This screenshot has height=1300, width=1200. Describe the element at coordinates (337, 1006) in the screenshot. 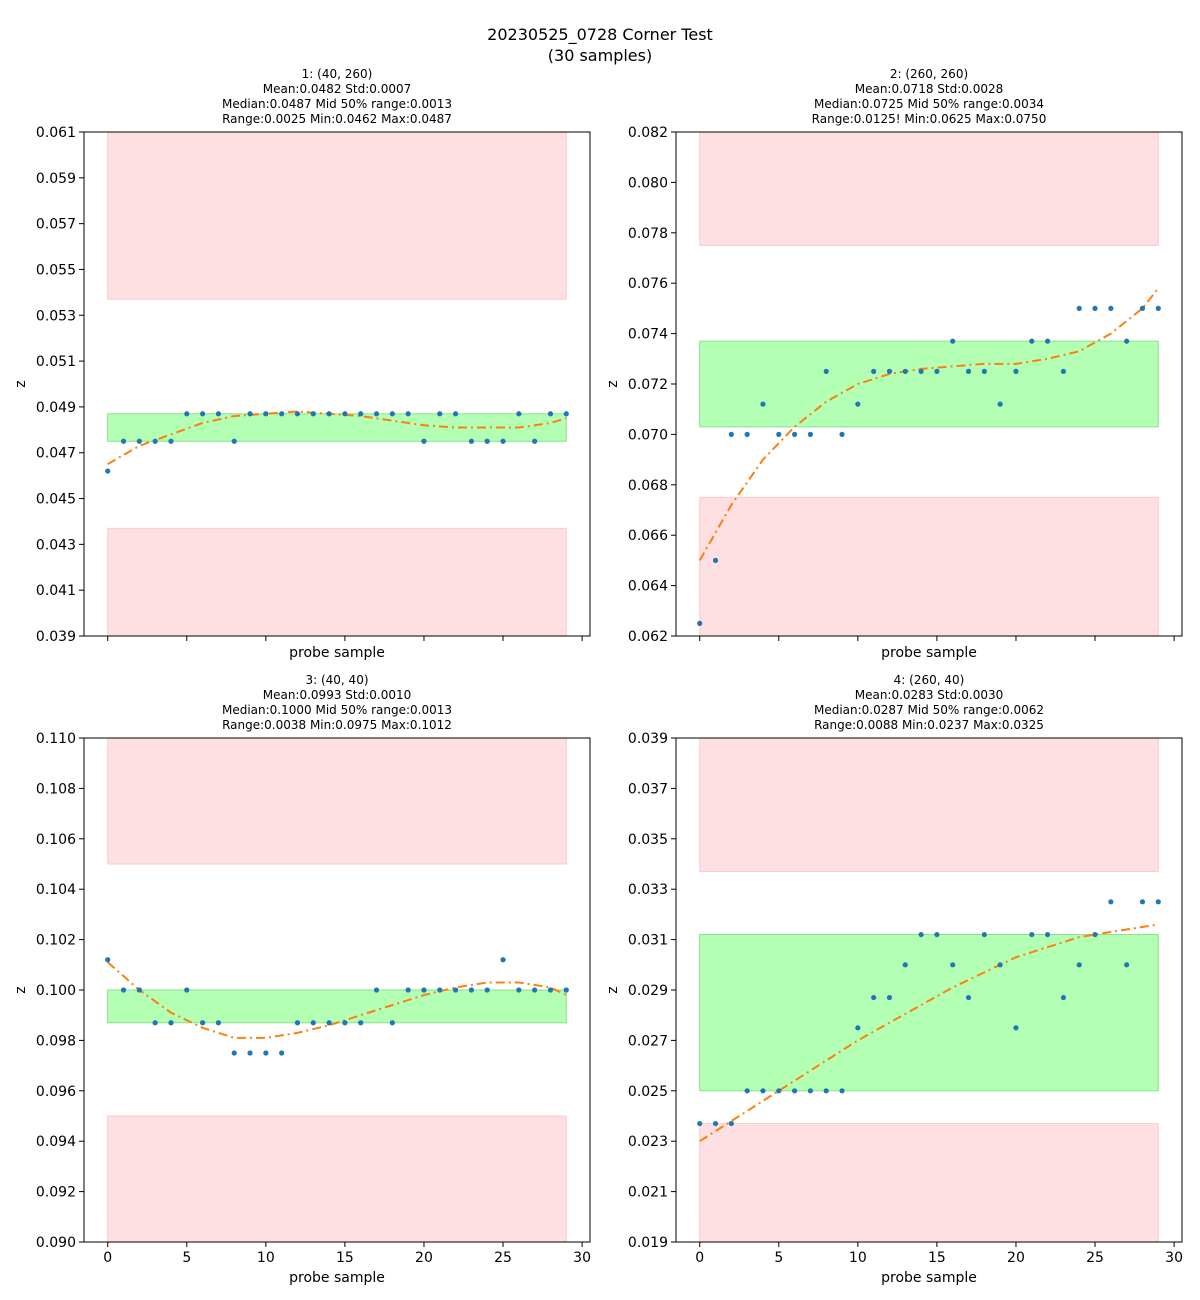

I see `mid-50-band` at that location.